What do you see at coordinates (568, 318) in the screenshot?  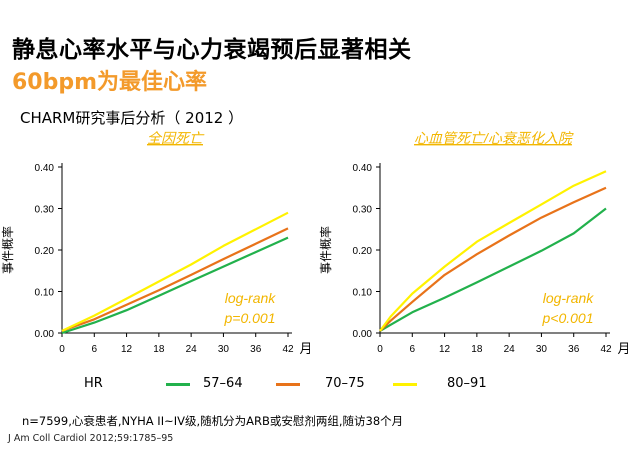 I see `annotation-line: p<0.001` at bounding box center [568, 318].